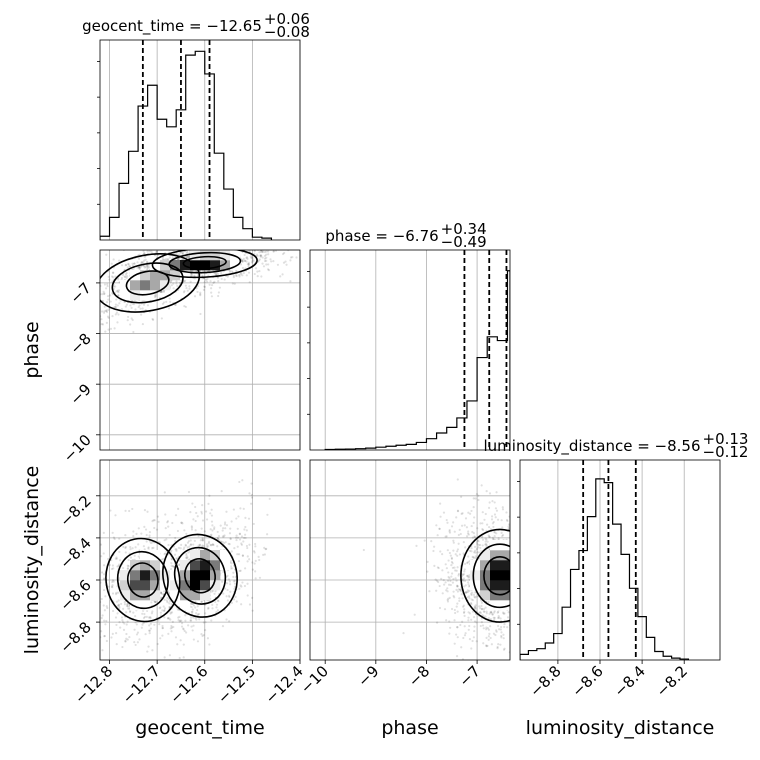 This screenshot has height=760, width=760. What do you see at coordinates (545, 681) in the screenshot?
I see `x-tick-label: −8.8` at bounding box center [545, 681].